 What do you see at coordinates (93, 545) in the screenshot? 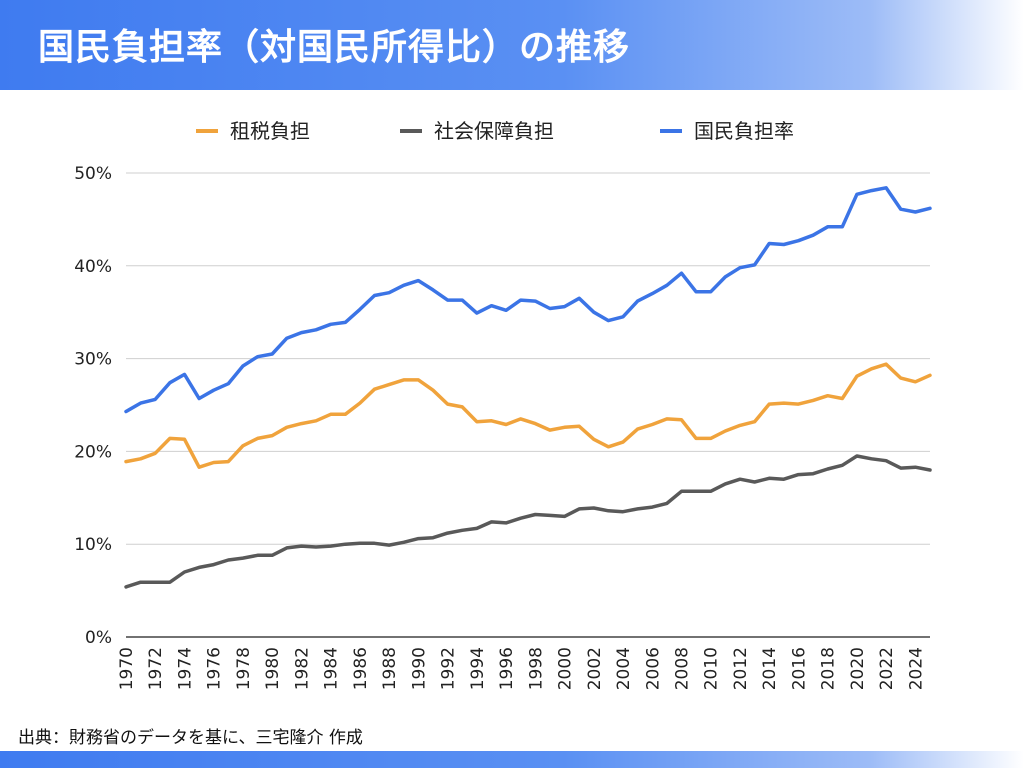
I see `y-tick-label: 10%` at bounding box center [93, 545].